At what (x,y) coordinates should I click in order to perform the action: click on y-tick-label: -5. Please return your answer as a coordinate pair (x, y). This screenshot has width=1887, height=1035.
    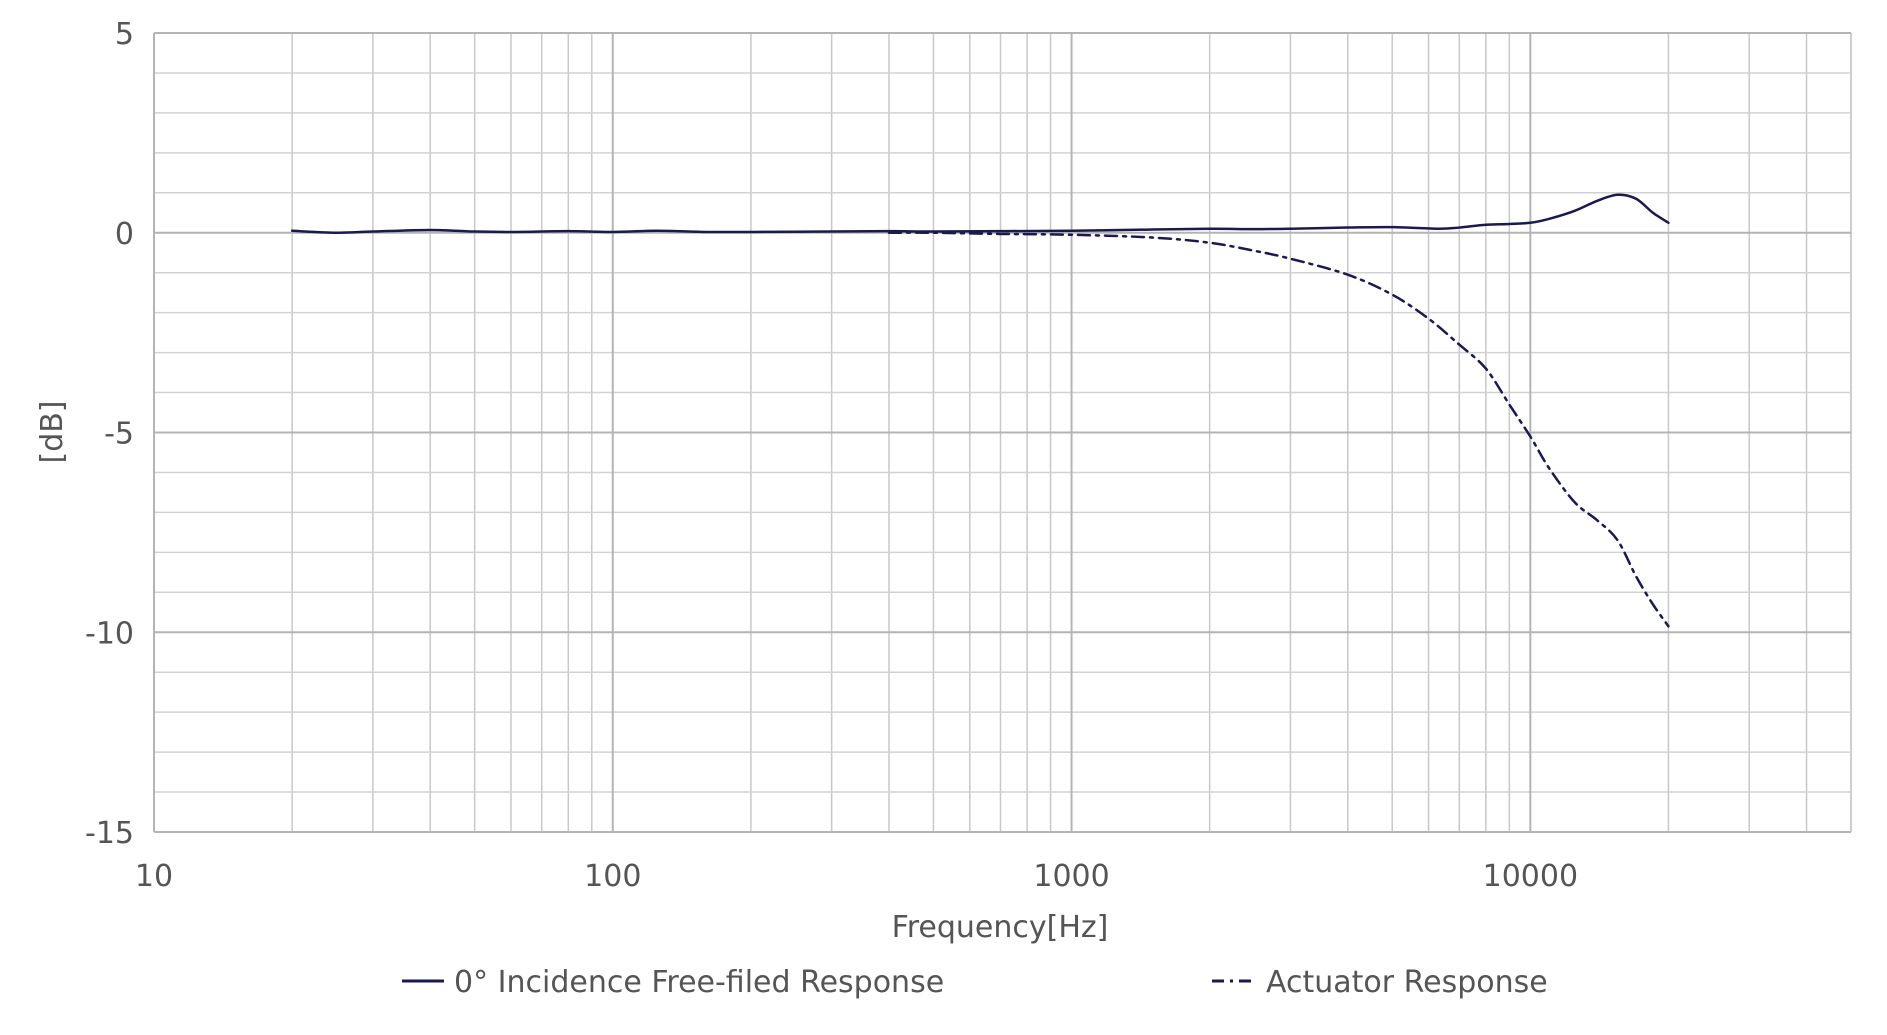
    Looking at the image, I should click on (119, 434).